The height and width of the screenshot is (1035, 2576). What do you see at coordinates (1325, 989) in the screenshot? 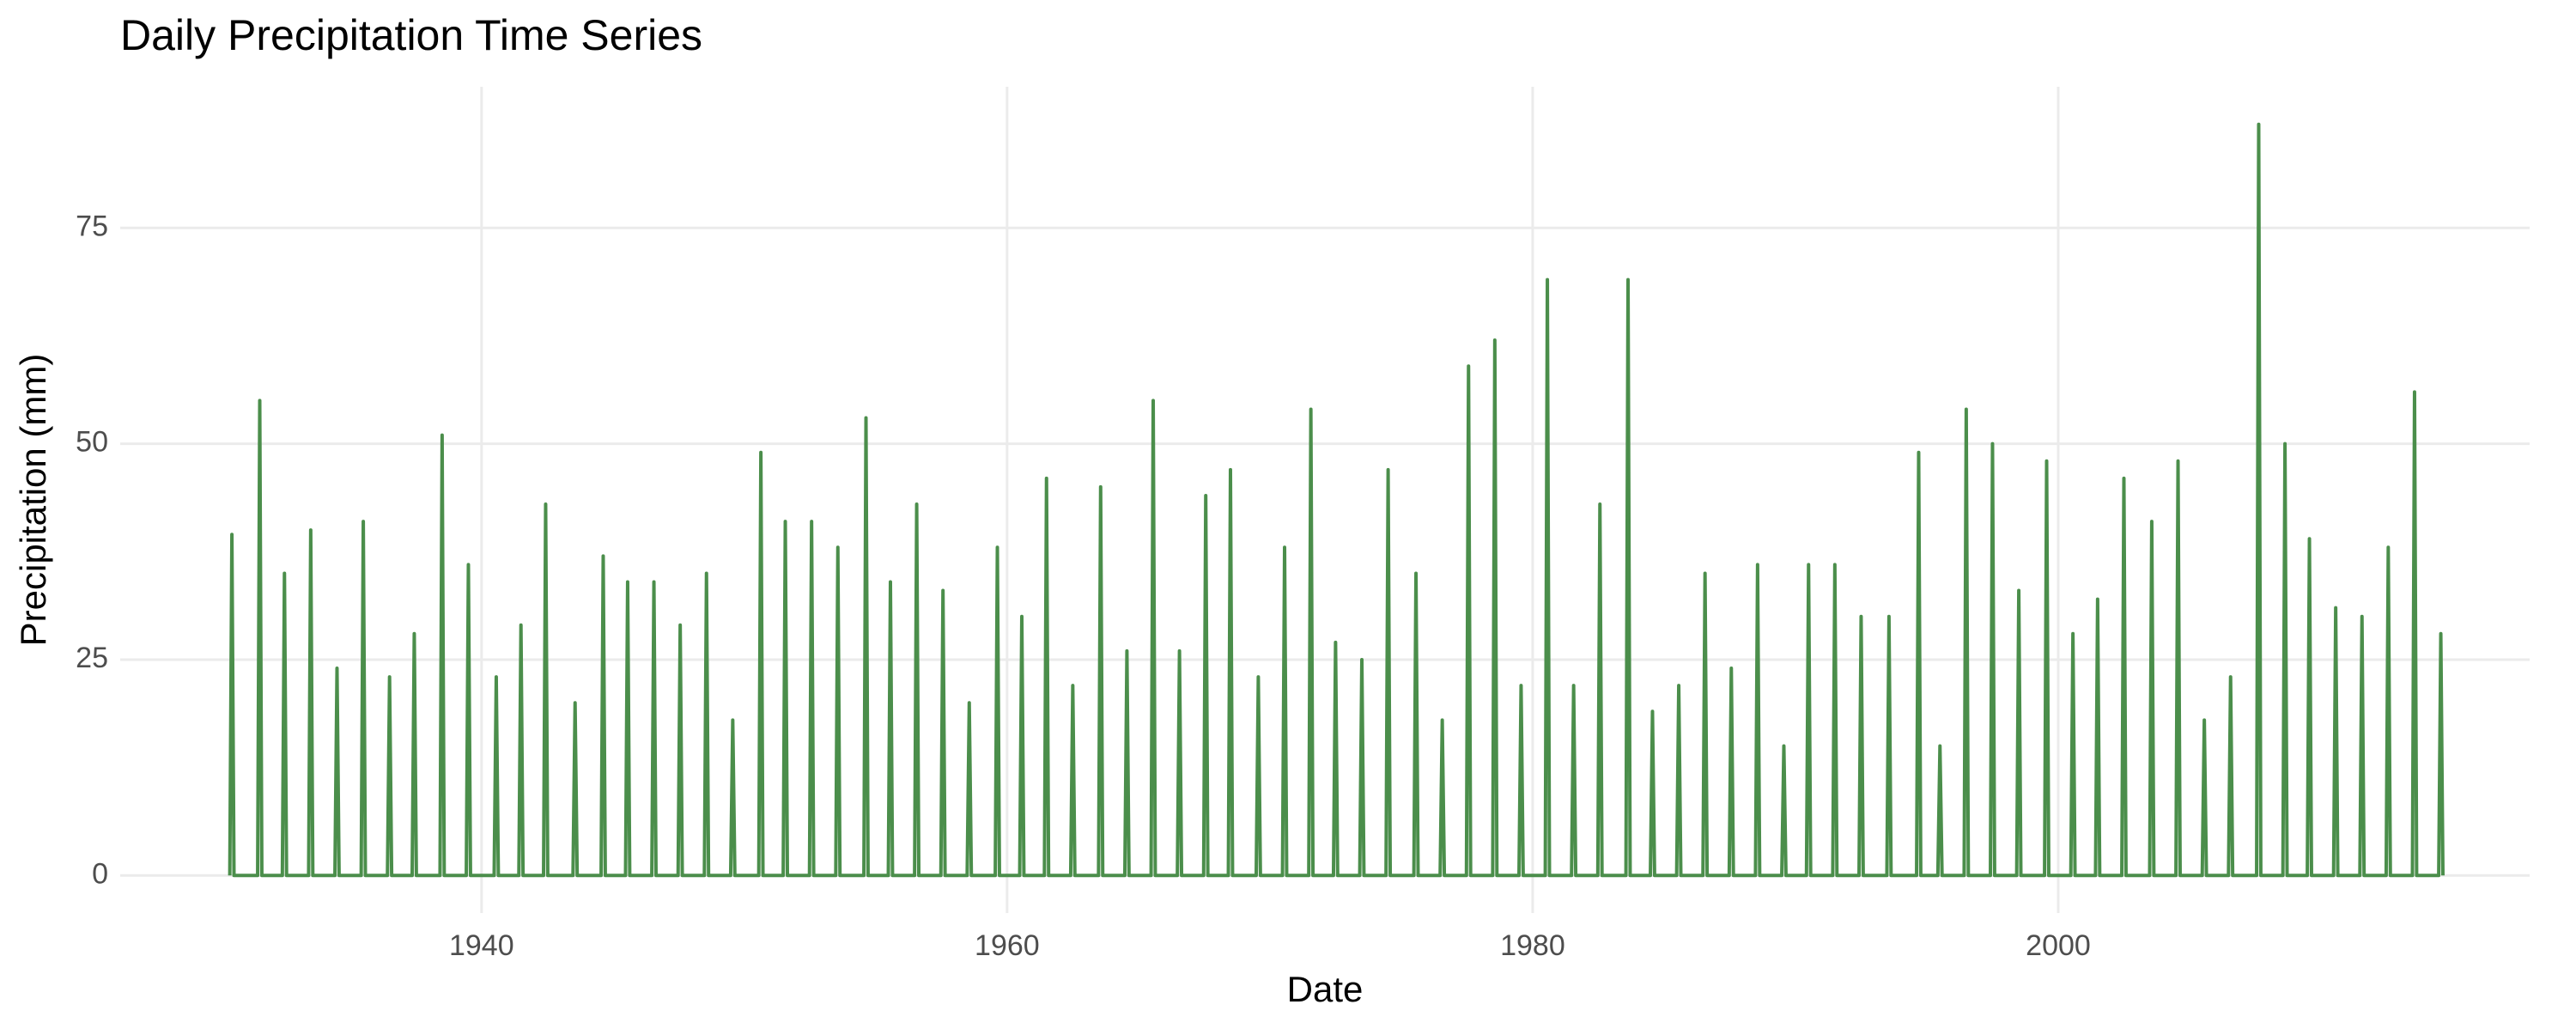
I see `x-axis-title: Date` at bounding box center [1325, 989].